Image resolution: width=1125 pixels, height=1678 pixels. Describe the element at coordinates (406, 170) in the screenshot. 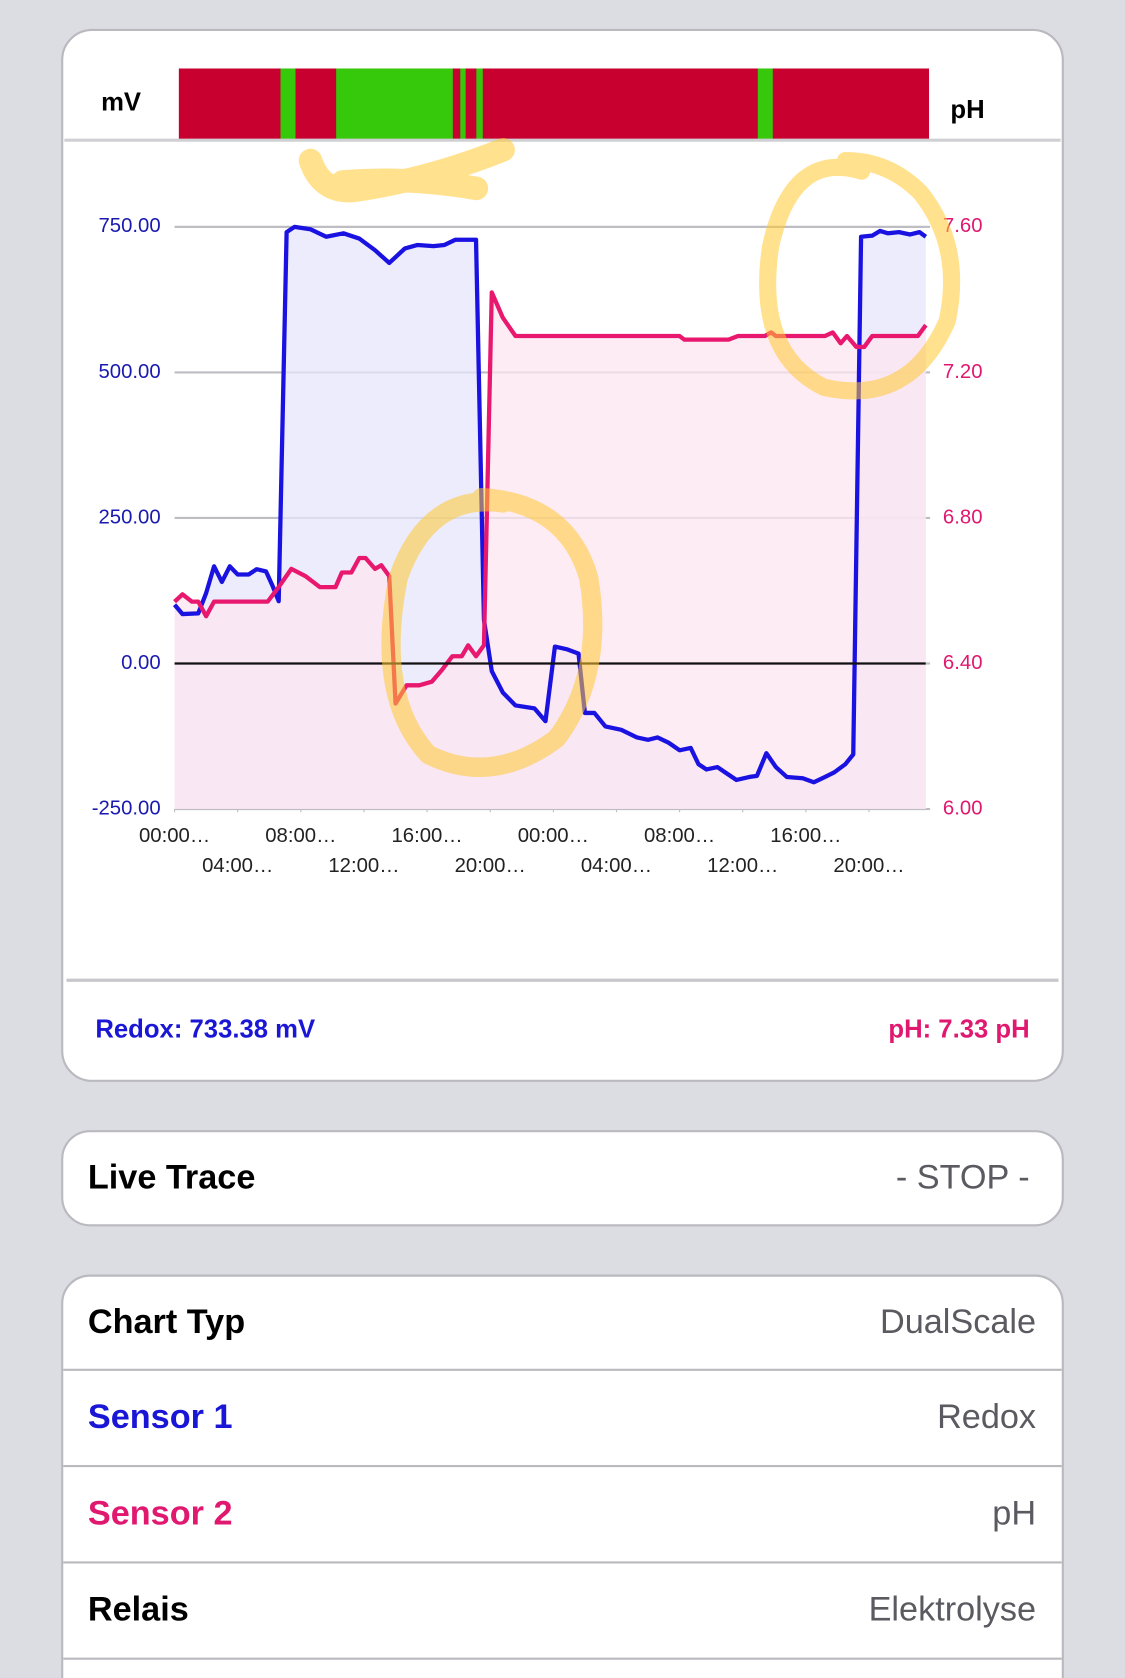

I see `highlight-stroke` at that location.